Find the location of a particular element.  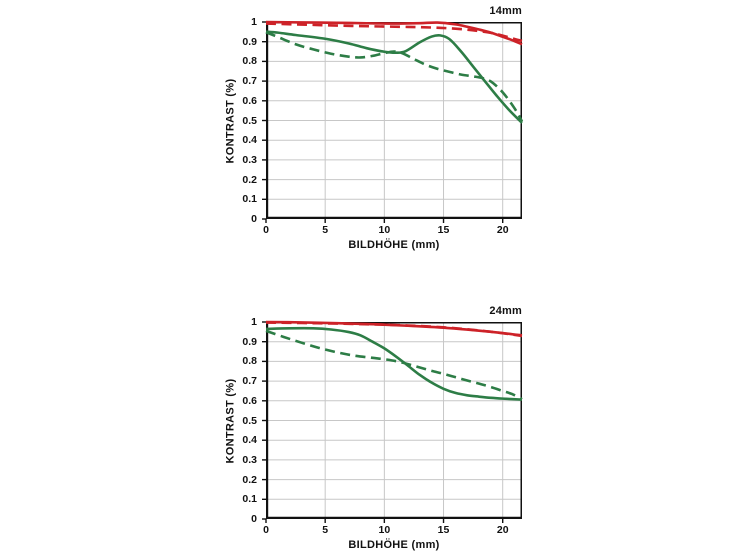

plot-area-14mm is located at coordinates (393, 121).